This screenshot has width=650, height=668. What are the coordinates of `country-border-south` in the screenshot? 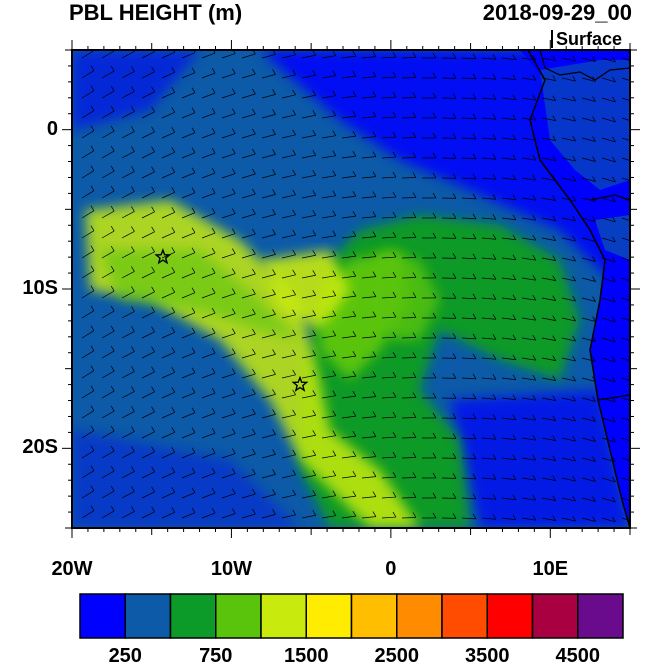 It's located at (614, 397).